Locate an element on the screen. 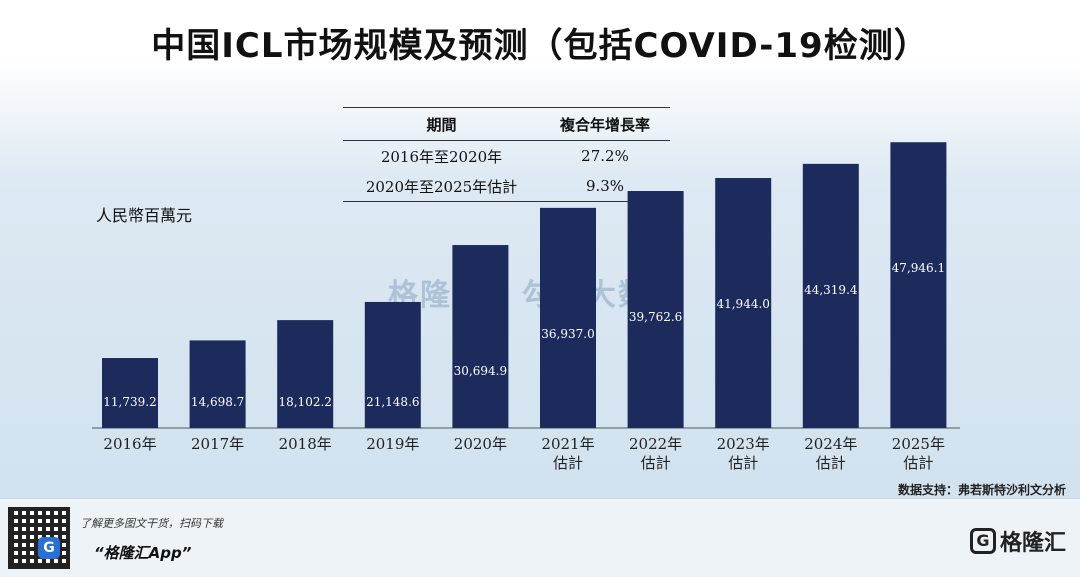  cagr-rate-cell: 27.2% is located at coordinates (605, 156).